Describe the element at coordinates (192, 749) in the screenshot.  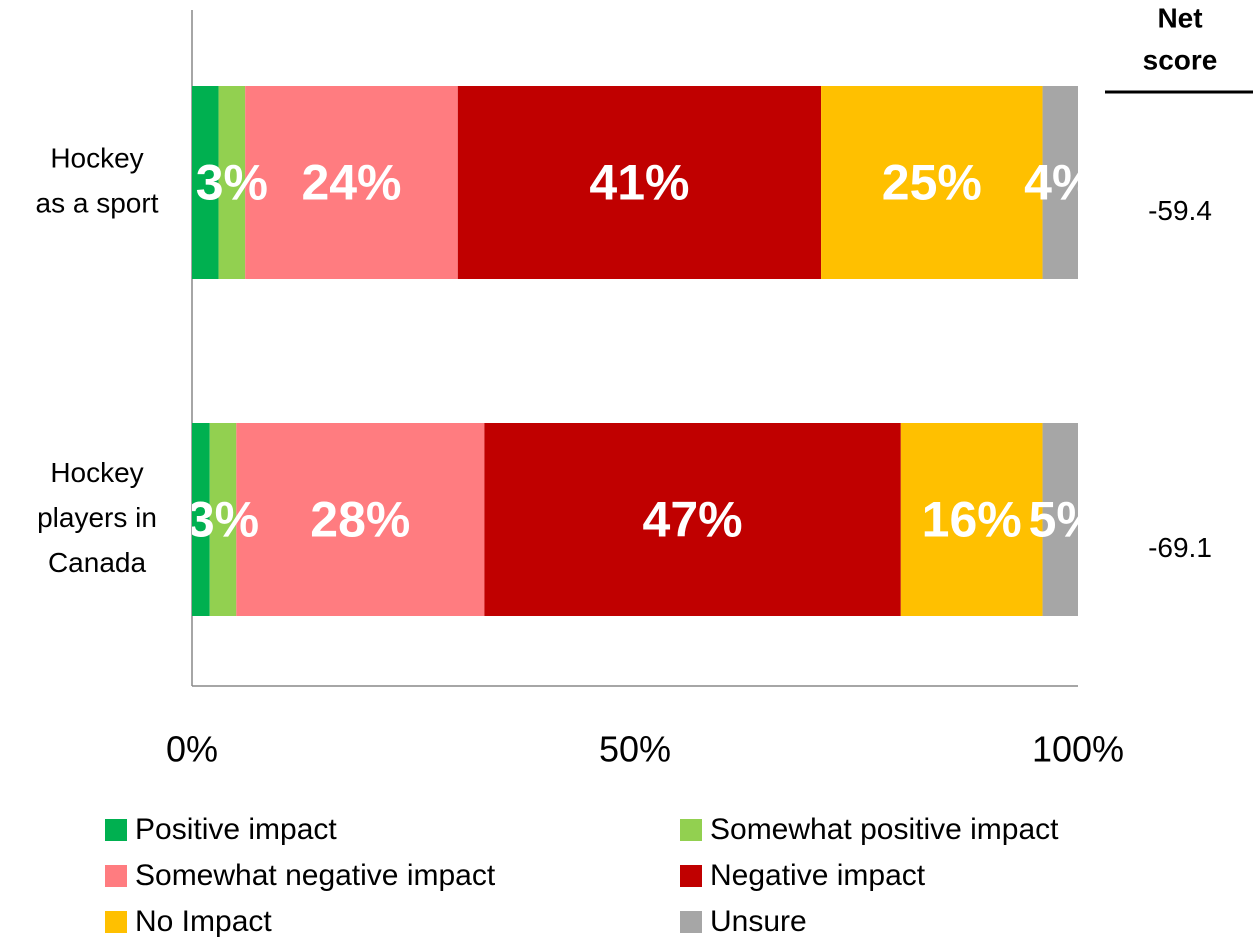
I see `x-tick-label: 0%` at that location.